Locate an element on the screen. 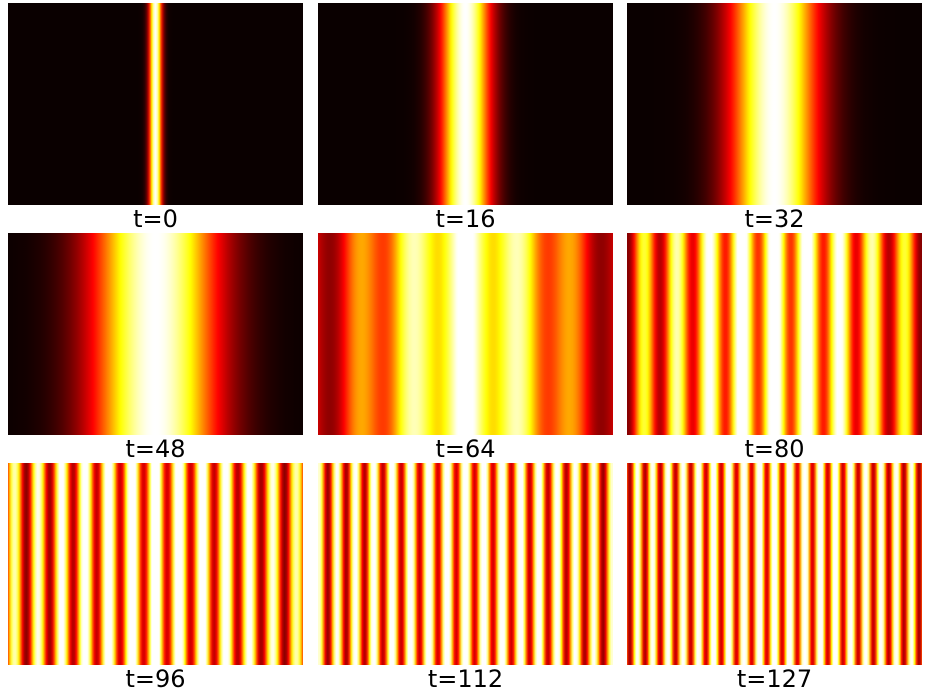 Image resolution: width=930 pixels, height=693 pixels. panel-time-label: t=0 is located at coordinates (155, 219).